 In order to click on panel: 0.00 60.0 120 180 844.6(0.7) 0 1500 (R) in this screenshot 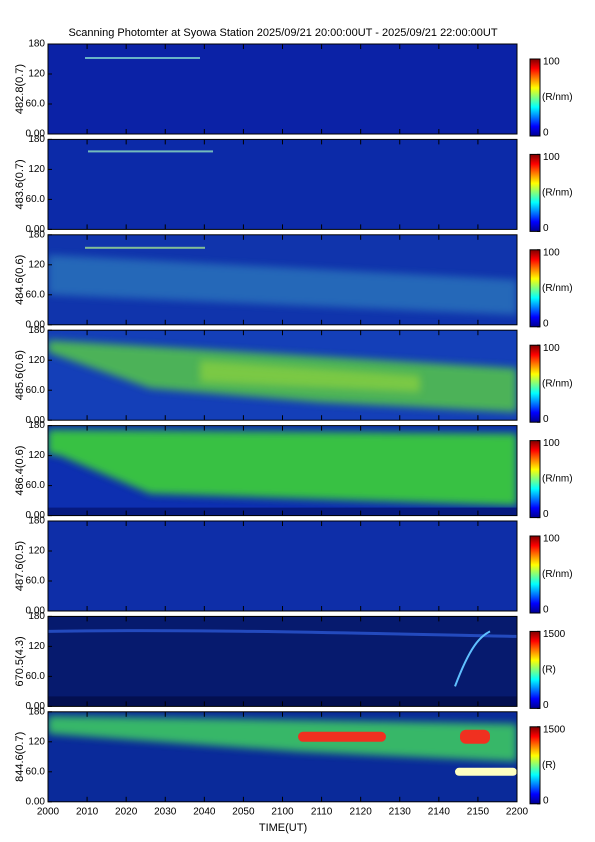, I will do `click(290, 756)`.